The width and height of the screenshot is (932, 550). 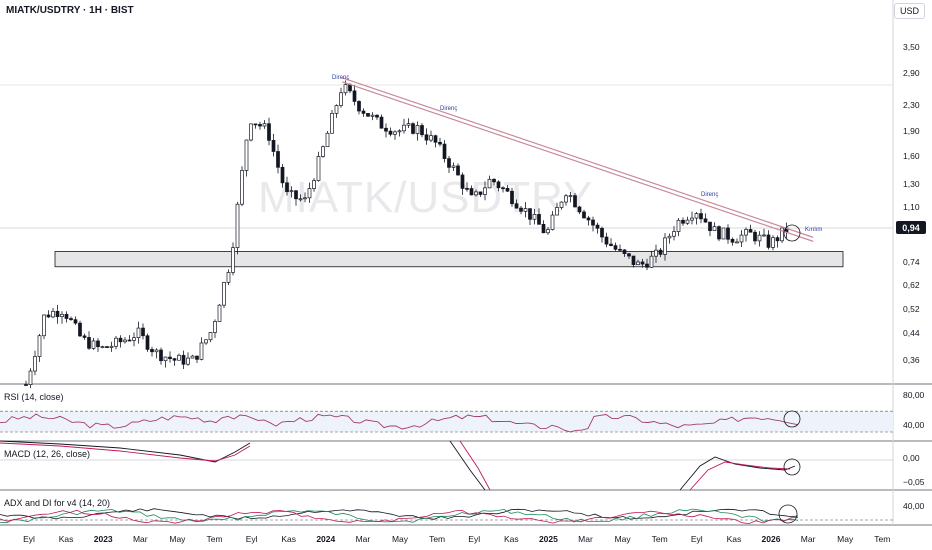 What do you see at coordinates (252, 539) in the screenshot?
I see `time-tick: Eyl` at bounding box center [252, 539].